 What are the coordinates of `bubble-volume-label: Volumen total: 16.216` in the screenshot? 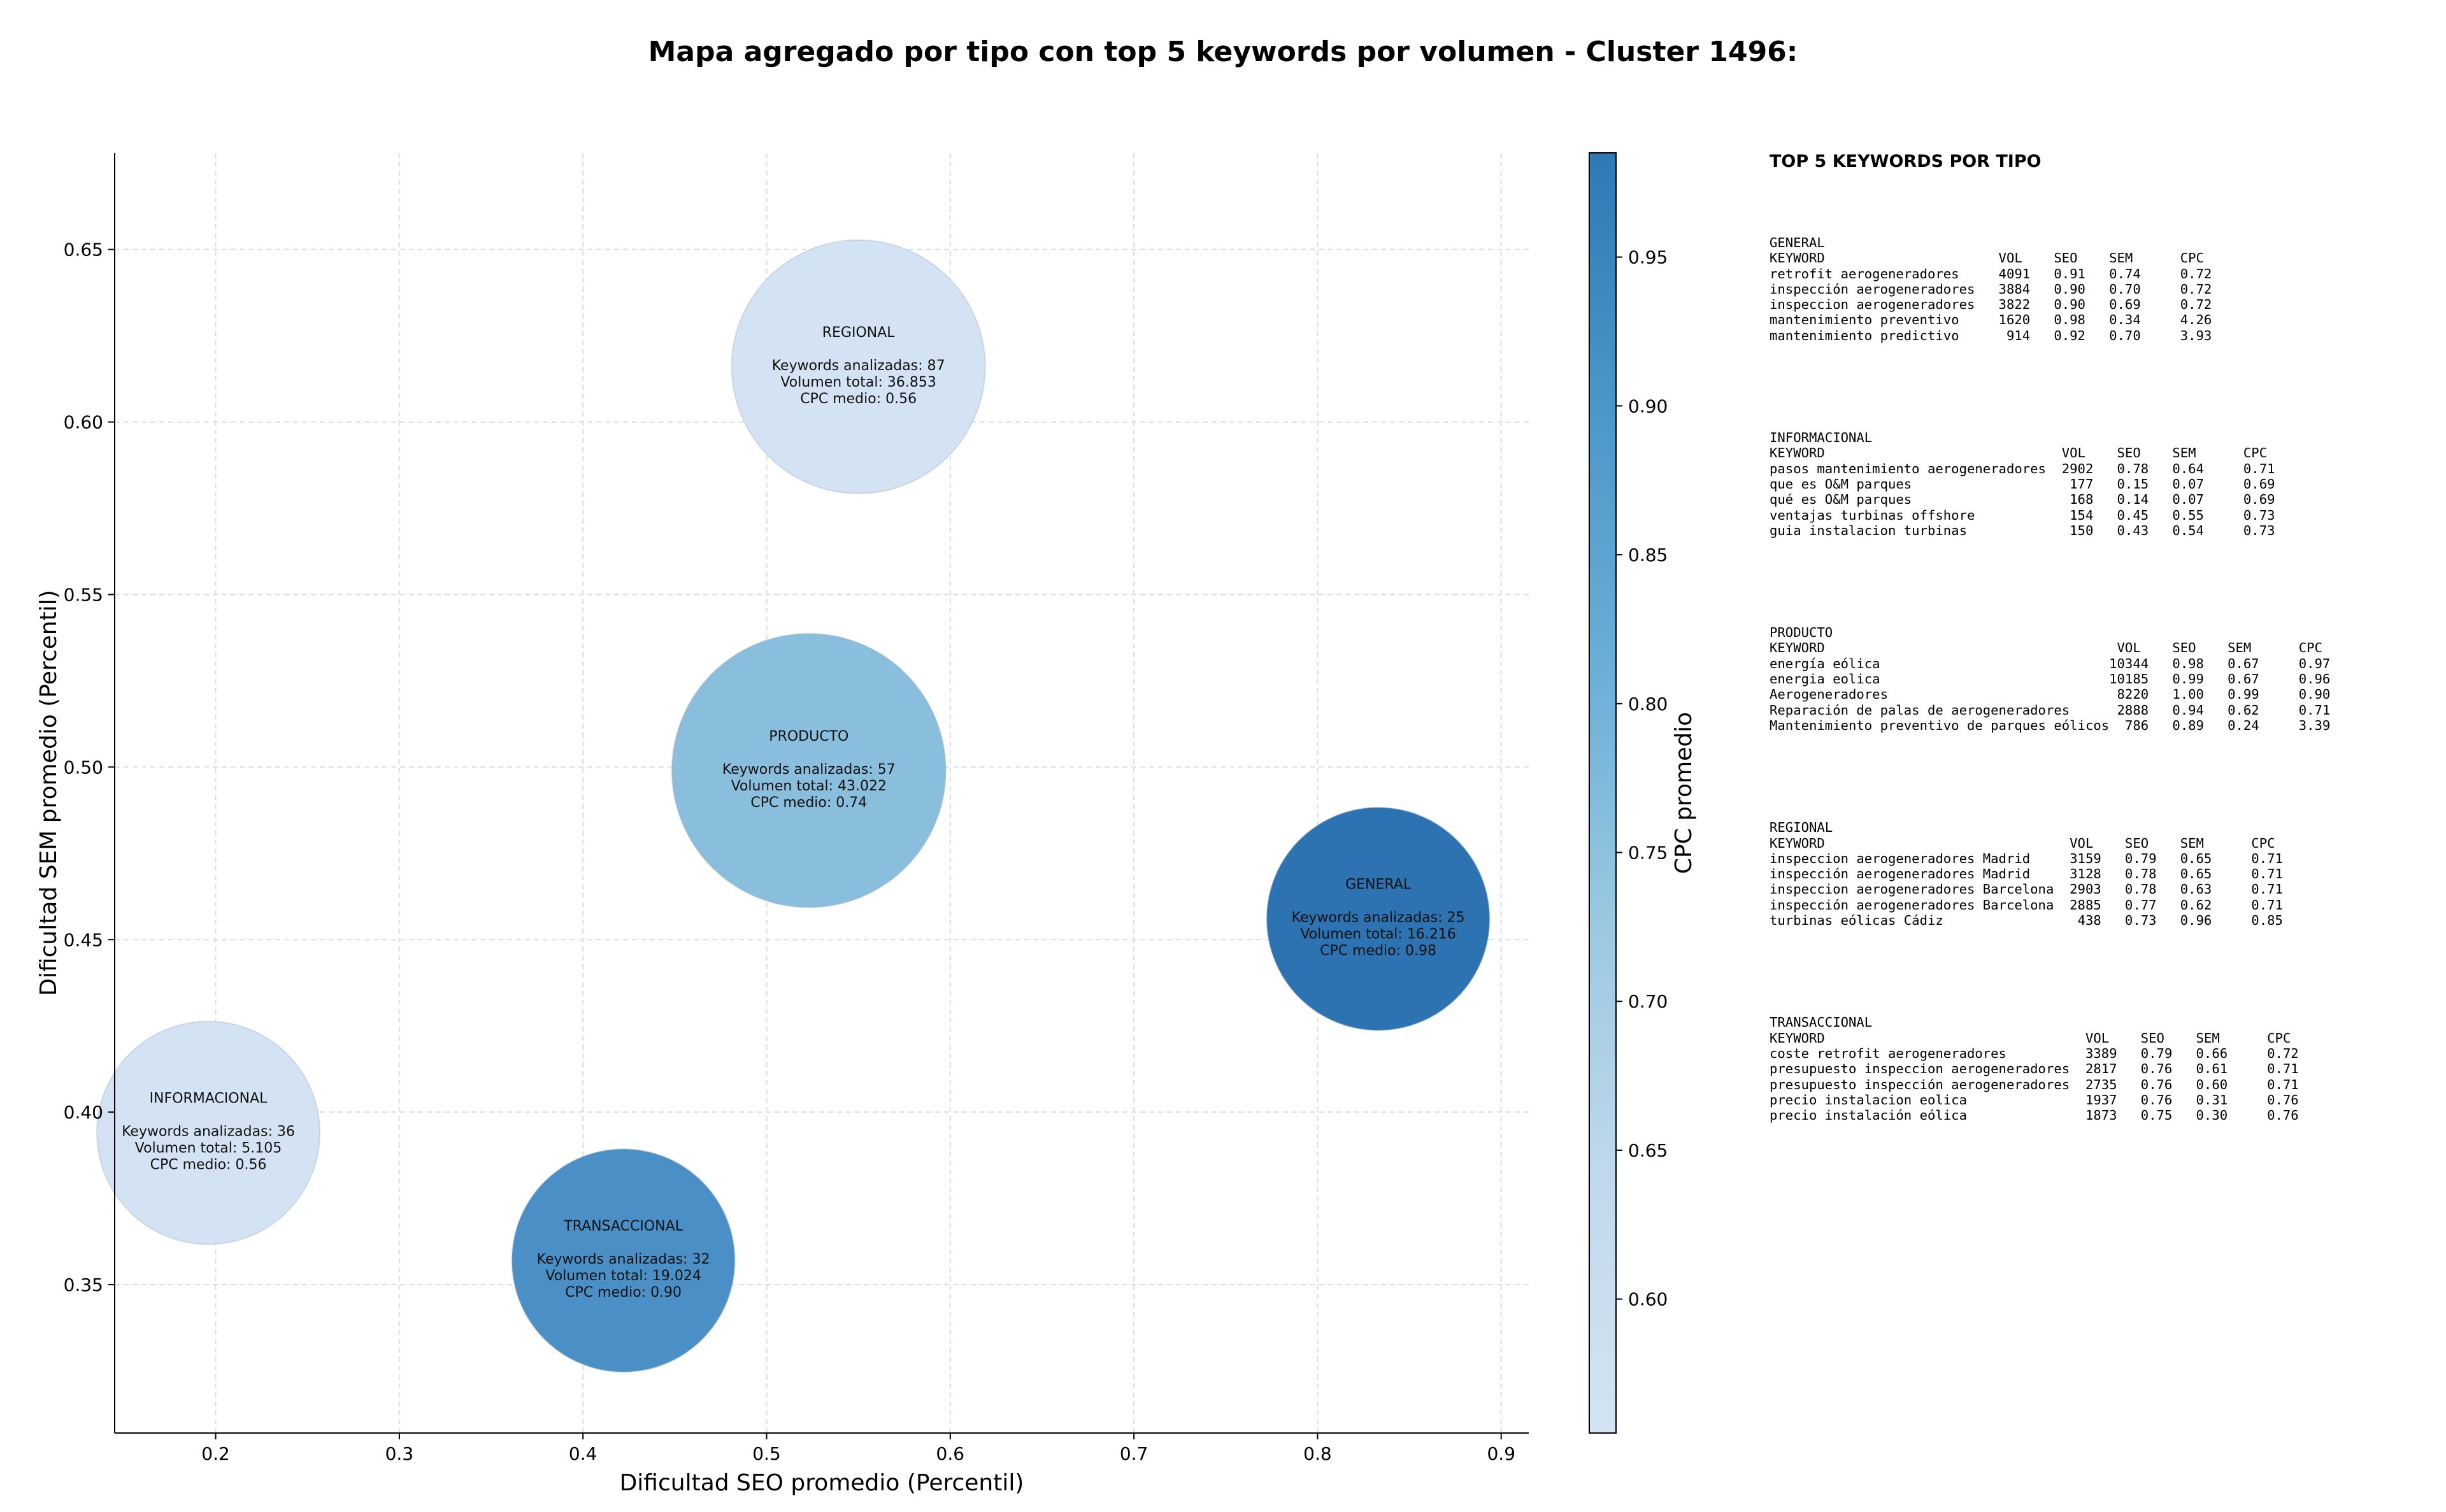 It's located at (1377, 935).